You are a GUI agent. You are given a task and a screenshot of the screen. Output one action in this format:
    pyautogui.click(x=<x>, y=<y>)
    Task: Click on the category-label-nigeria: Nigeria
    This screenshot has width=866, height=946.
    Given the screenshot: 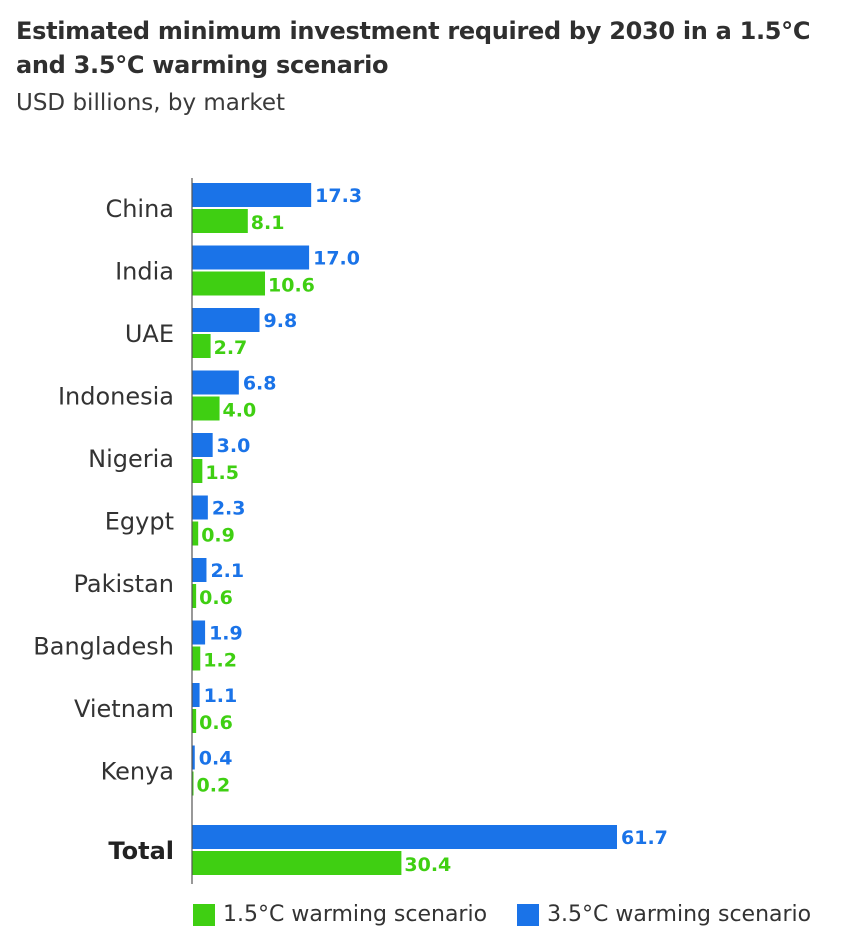 What is the action you would take?
    pyautogui.click(x=131, y=459)
    